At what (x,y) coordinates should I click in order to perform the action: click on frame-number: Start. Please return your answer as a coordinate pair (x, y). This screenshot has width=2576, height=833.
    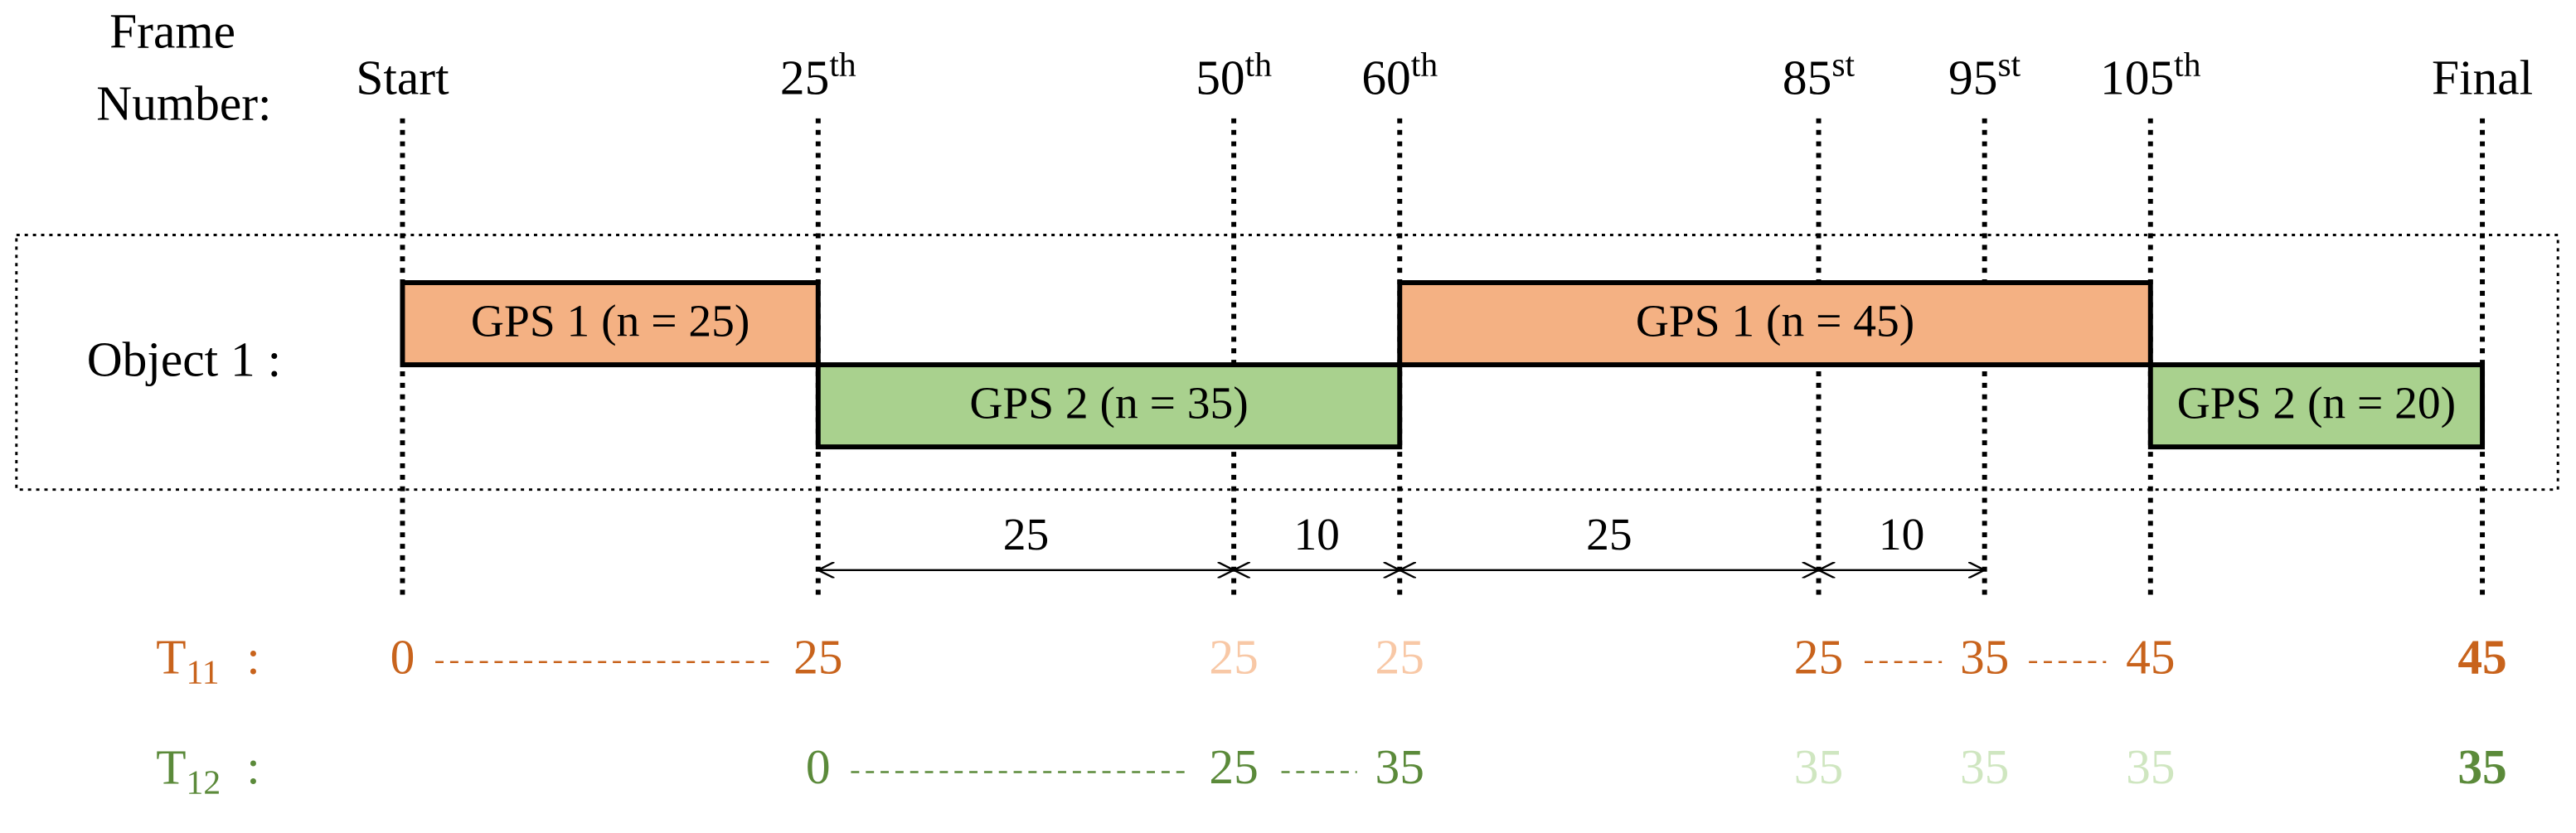
    Looking at the image, I should click on (402, 77).